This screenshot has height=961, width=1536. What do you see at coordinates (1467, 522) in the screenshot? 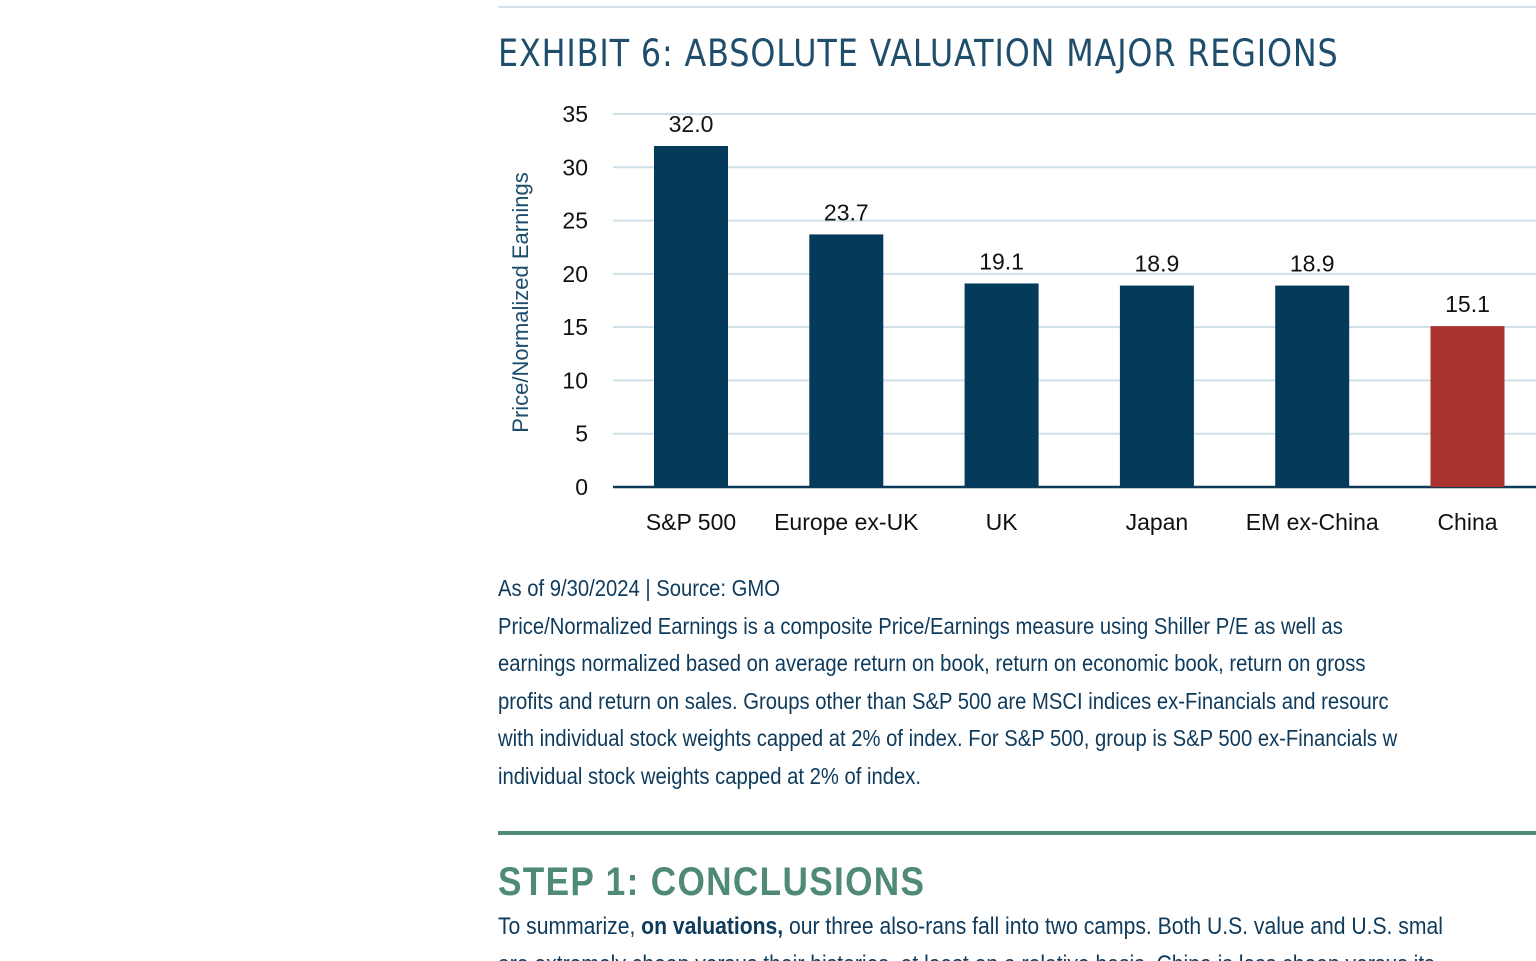
I see `x-tick-label: China` at bounding box center [1467, 522].